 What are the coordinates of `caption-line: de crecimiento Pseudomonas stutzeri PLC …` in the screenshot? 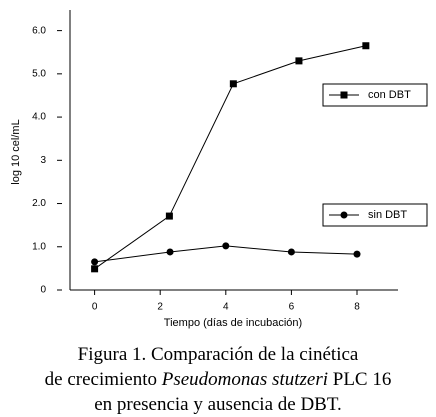 It's located at (218, 379).